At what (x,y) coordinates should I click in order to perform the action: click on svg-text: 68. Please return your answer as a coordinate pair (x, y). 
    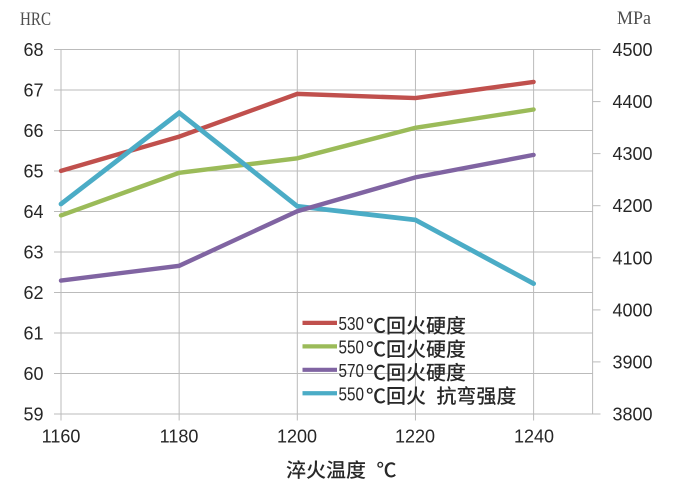
    Looking at the image, I should click on (33, 50).